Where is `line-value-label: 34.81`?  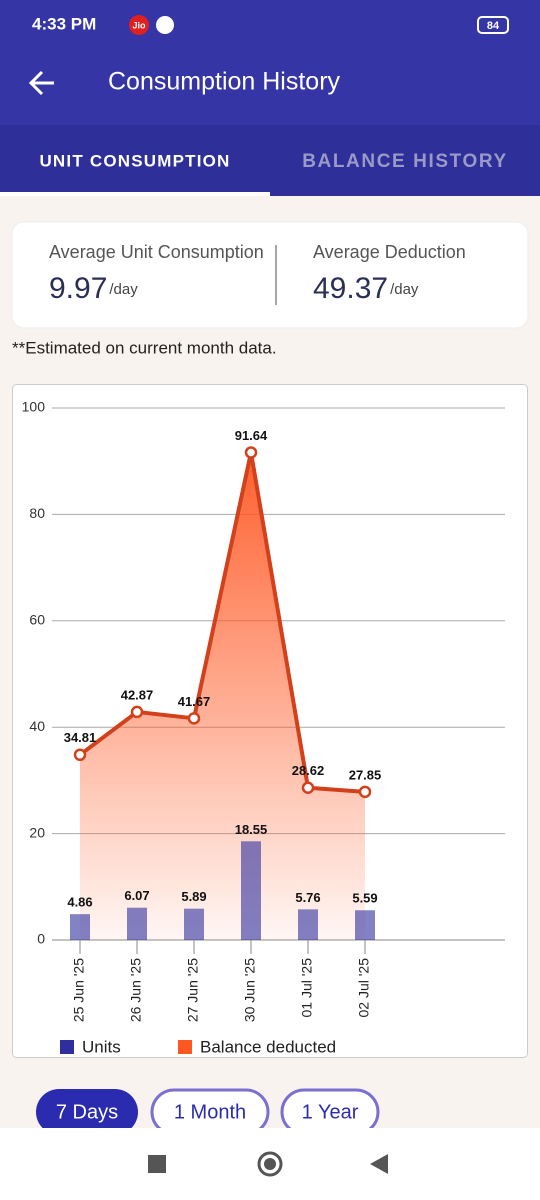 line-value-label: 34.81 is located at coordinates (80, 737).